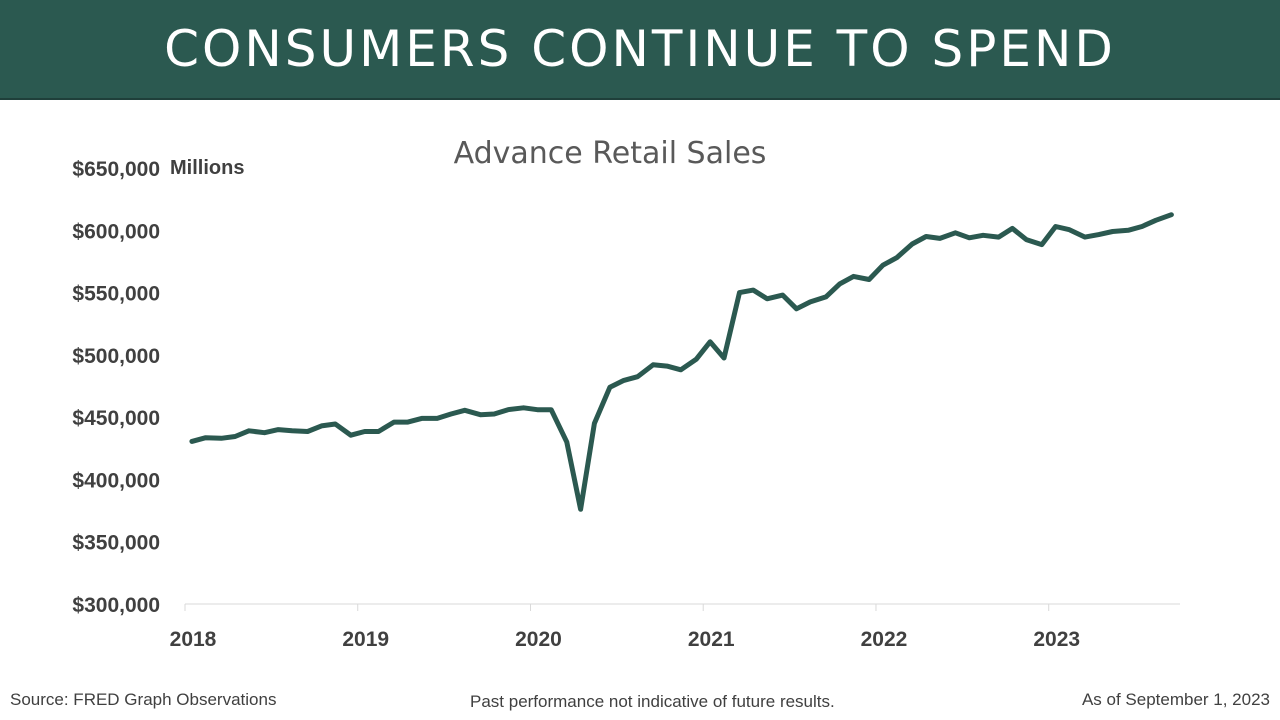 The height and width of the screenshot is (720, 1280). Describe the element at coordinates (365, 639) in the screenshot. I see `x-tick-label: 2019` at that location.